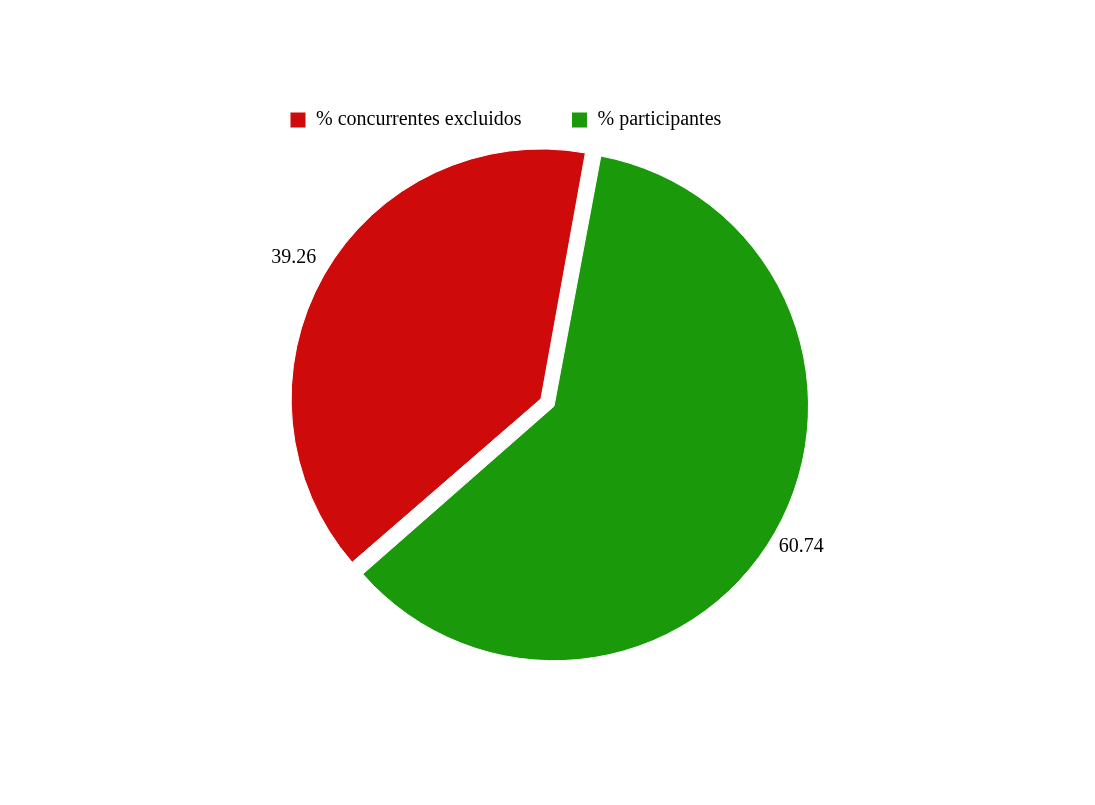 This screenshot has height=805, width=1095. Describe the element at coordinates (294, 256) in the screenshot. I see `data-label: 39.26` at that location.